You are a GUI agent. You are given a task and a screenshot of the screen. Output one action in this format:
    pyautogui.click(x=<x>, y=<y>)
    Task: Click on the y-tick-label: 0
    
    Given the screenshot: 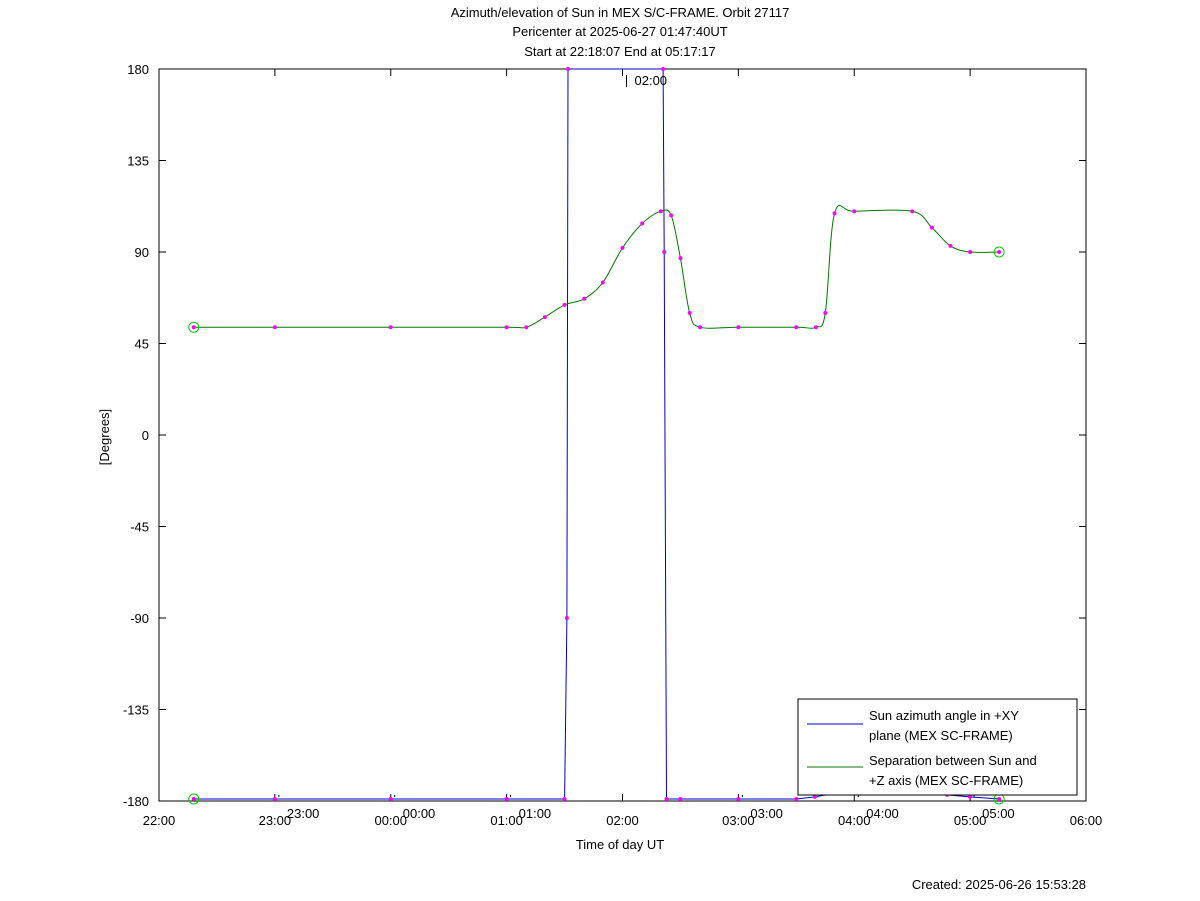 What is the action you would take?
    pyautogui.click(x=145, y=435)
    